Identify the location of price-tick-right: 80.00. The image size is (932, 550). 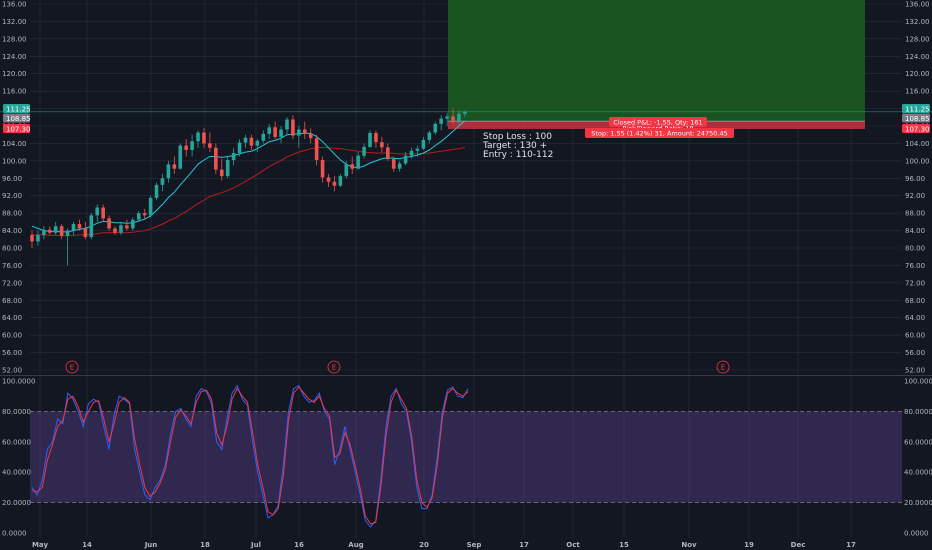
(915, 249).